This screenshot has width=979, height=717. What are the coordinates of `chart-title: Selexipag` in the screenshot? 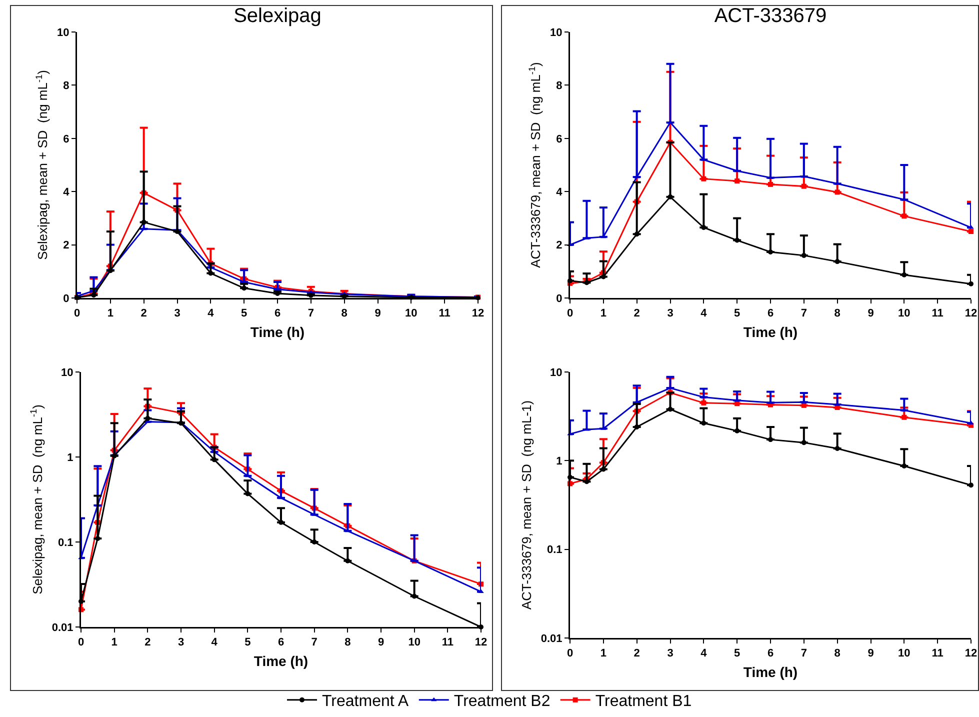 It's located at (278, 16).